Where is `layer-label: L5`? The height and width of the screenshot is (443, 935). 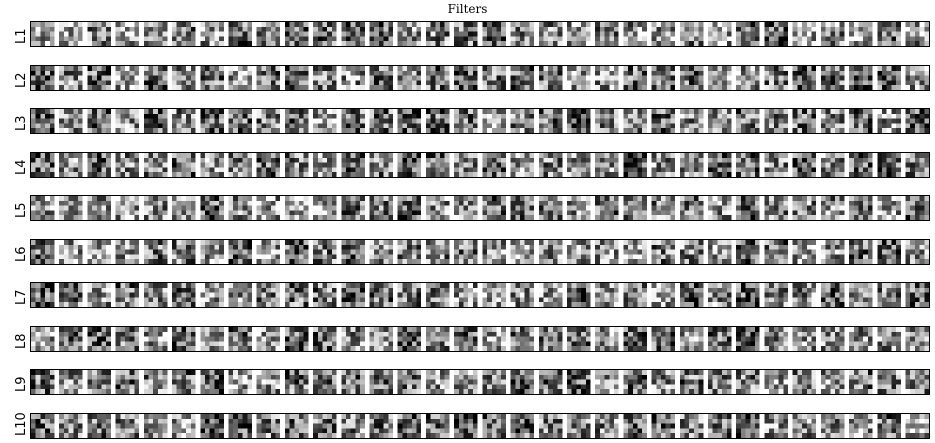
layer-label: L5 is located at coordinates (21, 210).